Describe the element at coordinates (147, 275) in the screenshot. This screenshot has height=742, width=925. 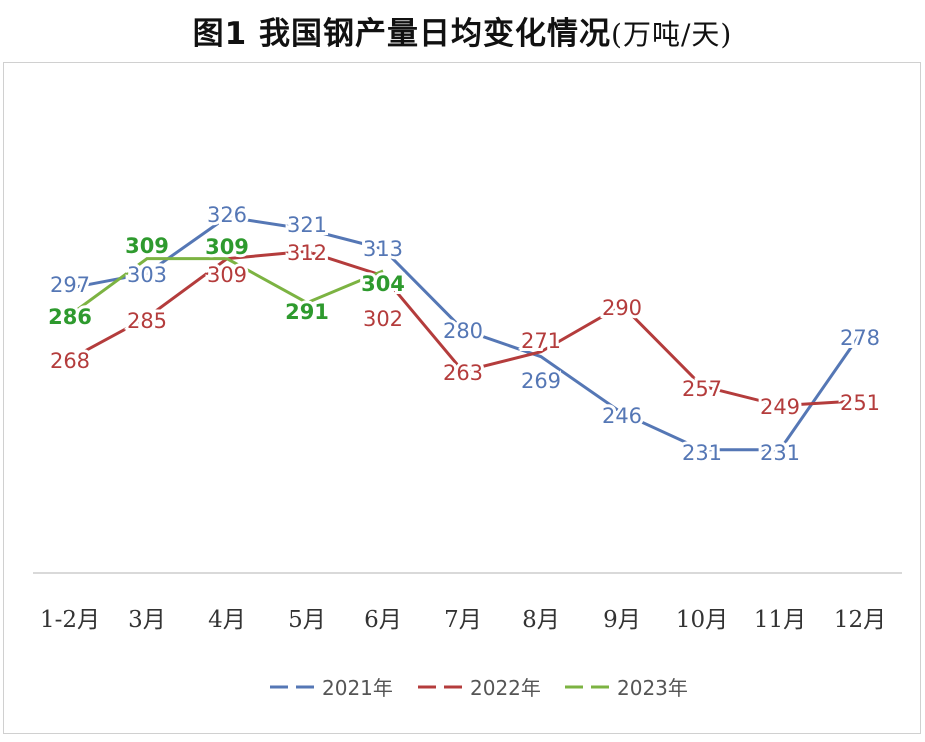
I see `data-label: 303` at that location.